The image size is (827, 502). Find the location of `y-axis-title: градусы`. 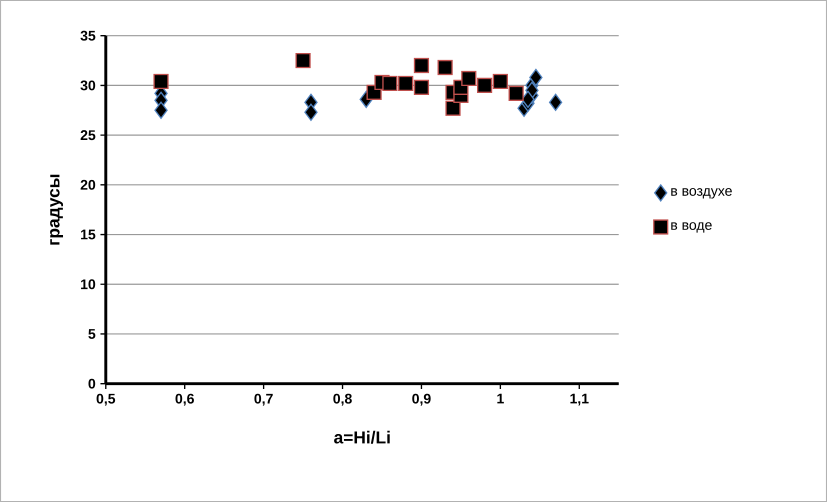

y-axis-title: градусы is located at coordinates (57, 209).